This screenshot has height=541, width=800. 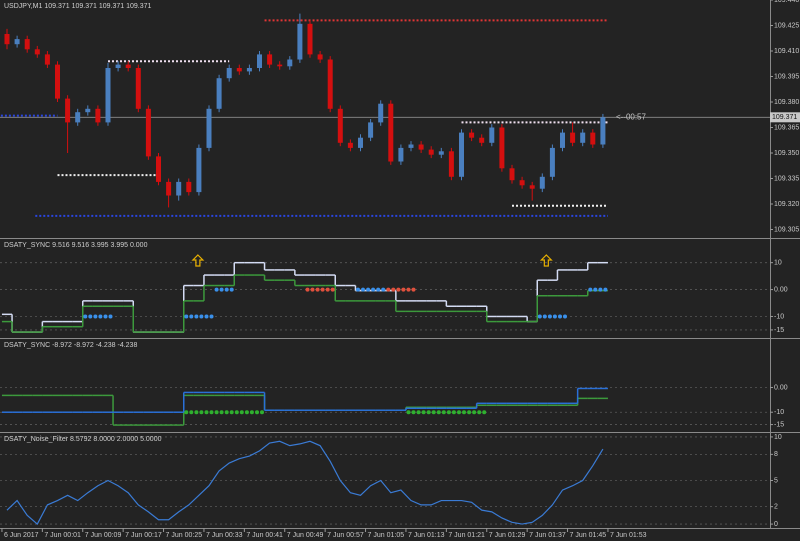 I want to click on x-tick-label: 7 Jun 01:21, so click(x=466, y=535).